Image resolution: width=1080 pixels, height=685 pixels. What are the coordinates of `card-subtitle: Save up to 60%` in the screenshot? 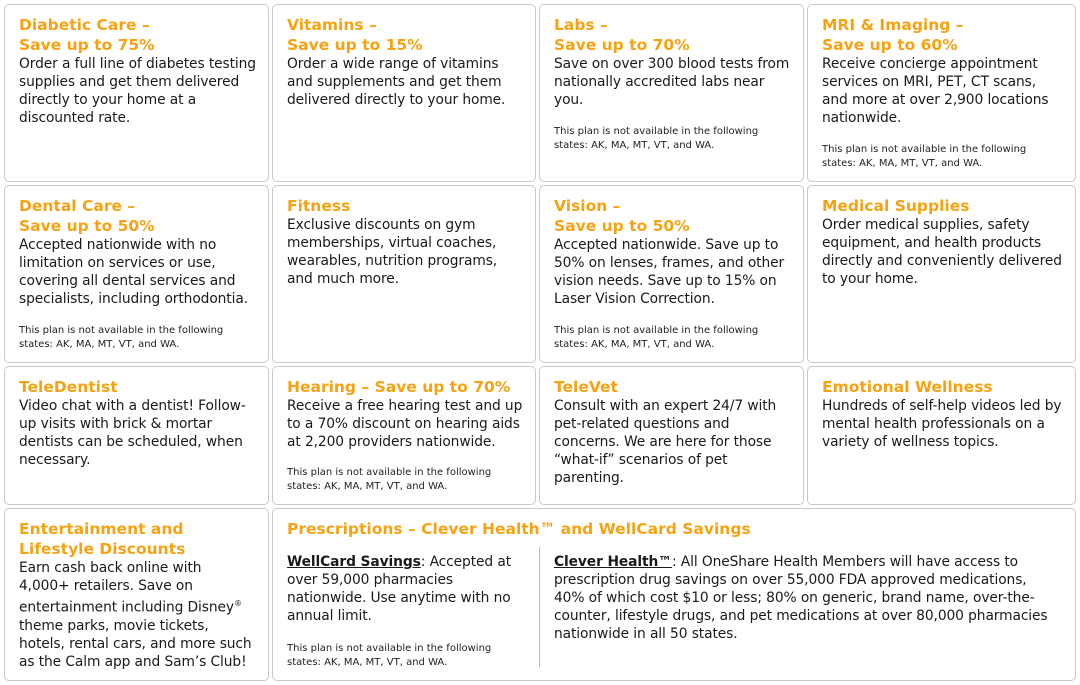 It's located at (890, 45).